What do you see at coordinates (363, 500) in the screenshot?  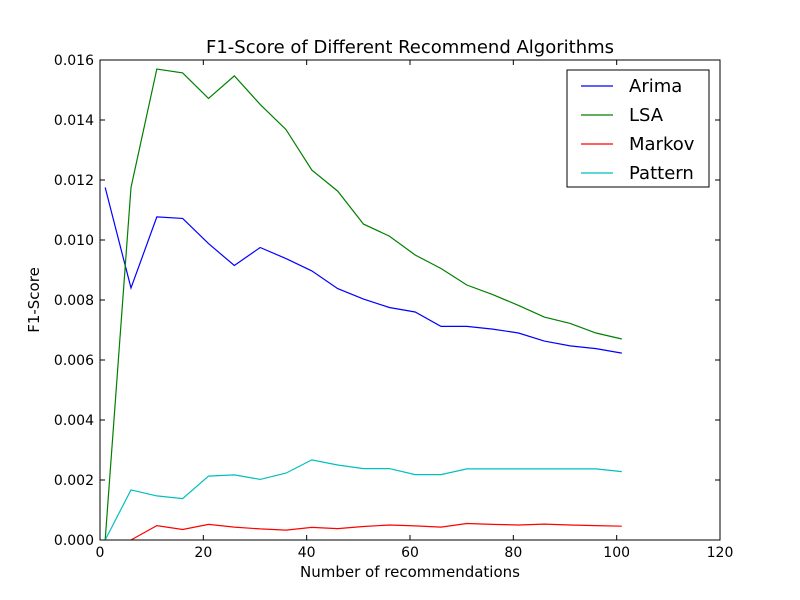 I see `series-line-pattern` at bounding box center [363, 500].